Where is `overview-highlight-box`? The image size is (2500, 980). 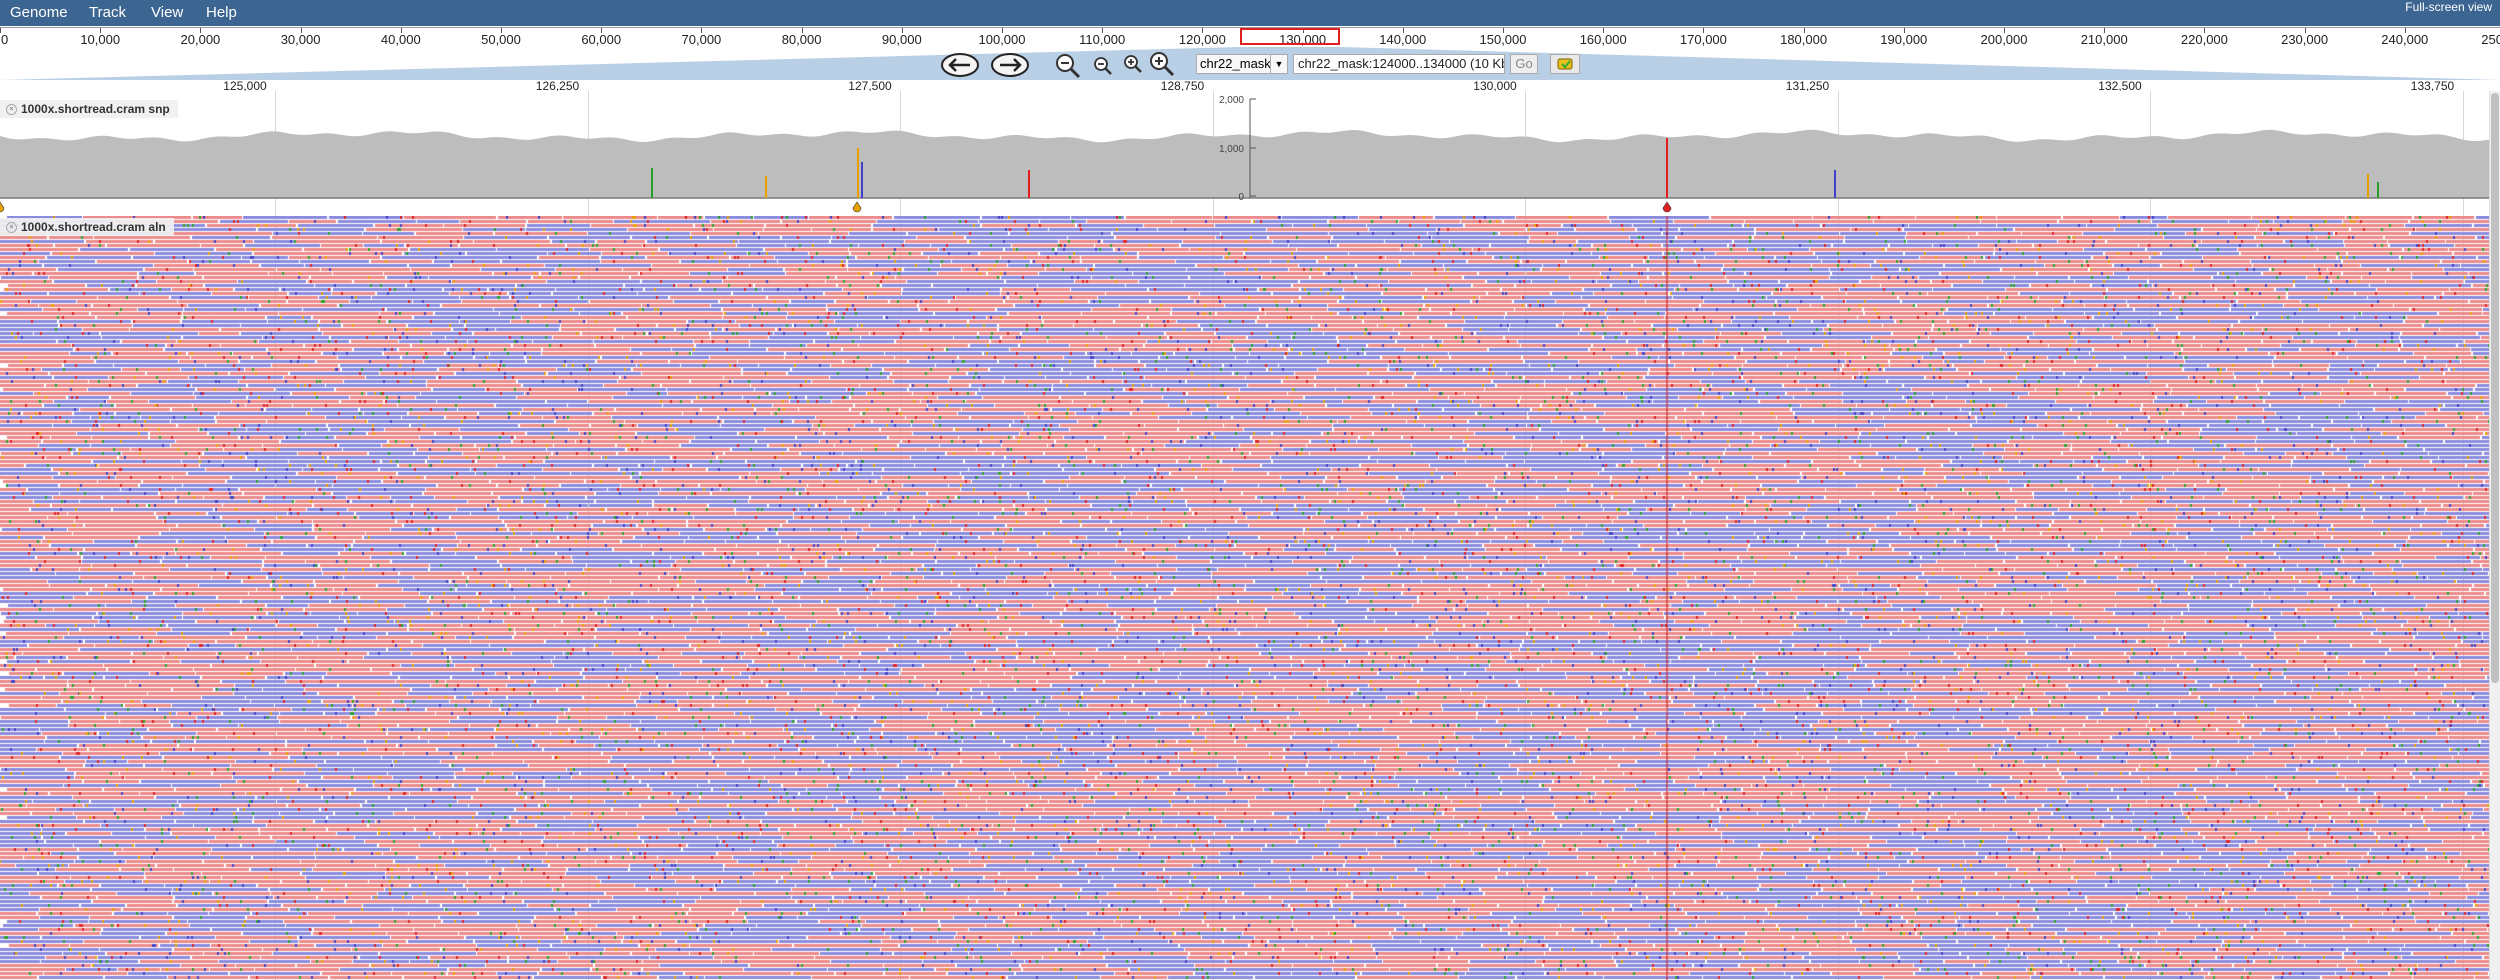
overview-highlight-box is located at coordinates (1290, 36).